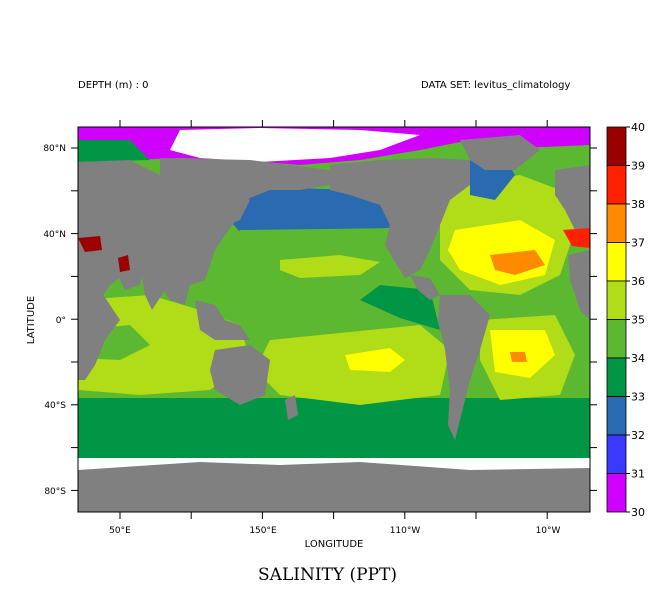 The image size is (655, 603). I want to click on colorbar-label: 33, so click(638, 397).